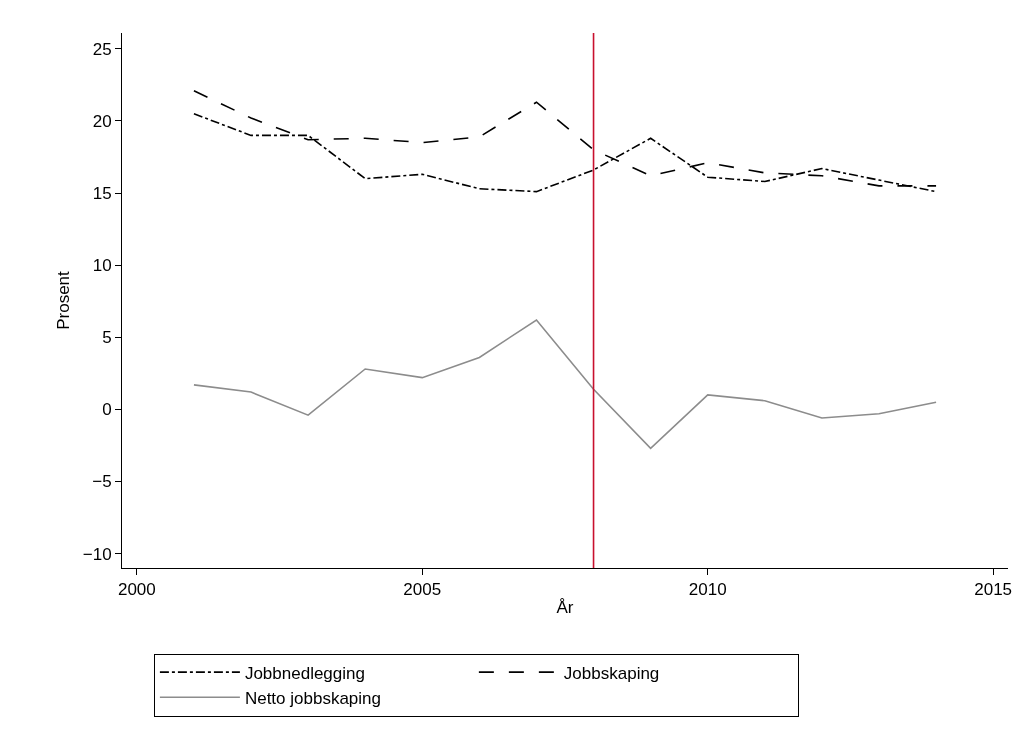  Describe the element at coordinates (136, 590) in the screenshot. I see `x-tick-label: 2000` at that location.